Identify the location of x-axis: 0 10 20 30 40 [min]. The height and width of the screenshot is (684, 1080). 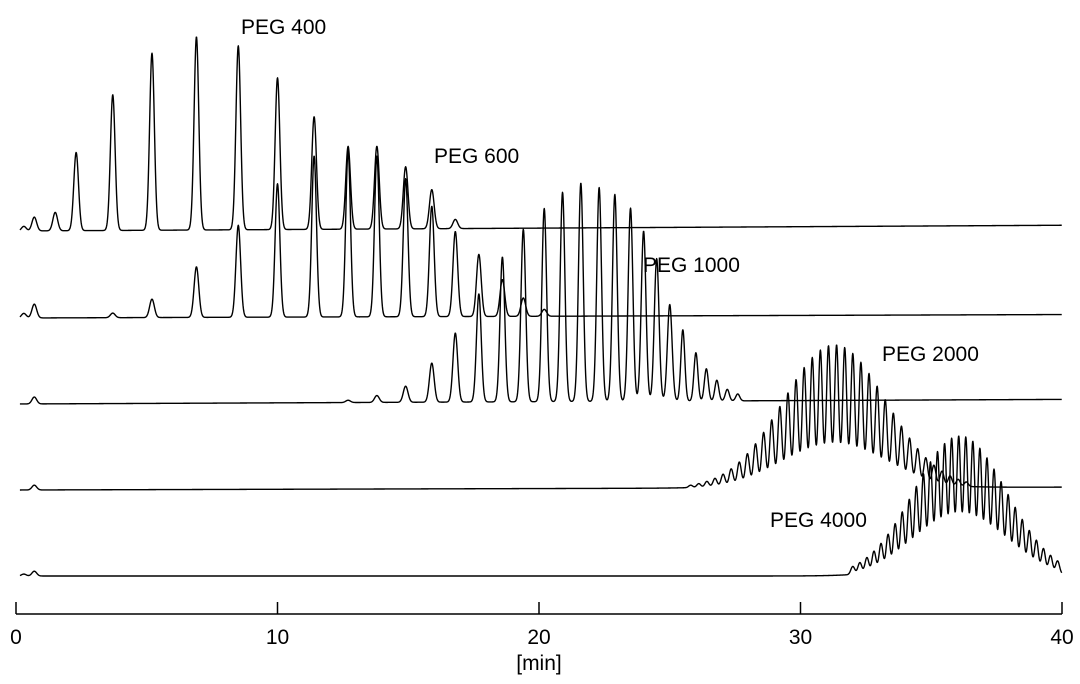
(542, 638).